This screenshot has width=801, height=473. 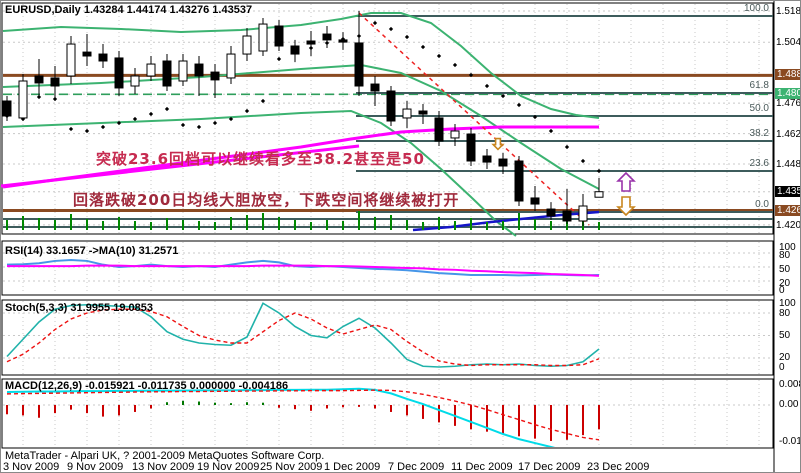 What do you see at coordinates (788, 11) in the screenshot?
I see `price-scale-label: 1.51850` at bounding box center [788, 11].